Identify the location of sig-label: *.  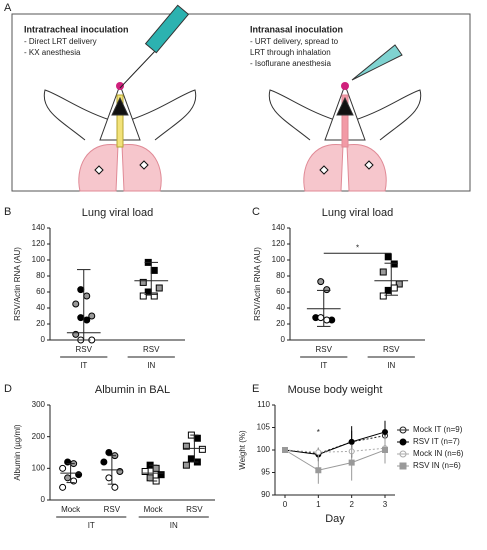
(357, 247).